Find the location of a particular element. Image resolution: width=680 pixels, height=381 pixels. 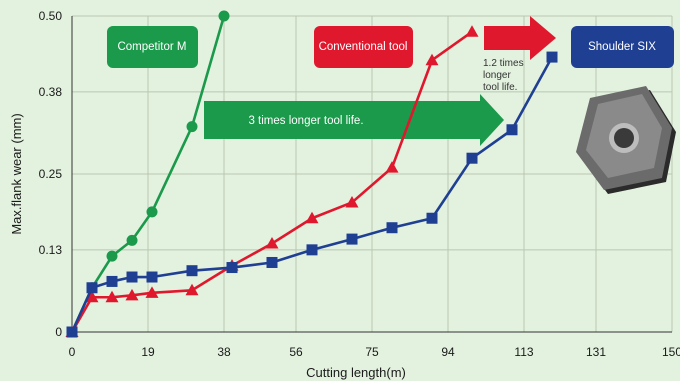

insert-hole is located at coordinates (624, 138).